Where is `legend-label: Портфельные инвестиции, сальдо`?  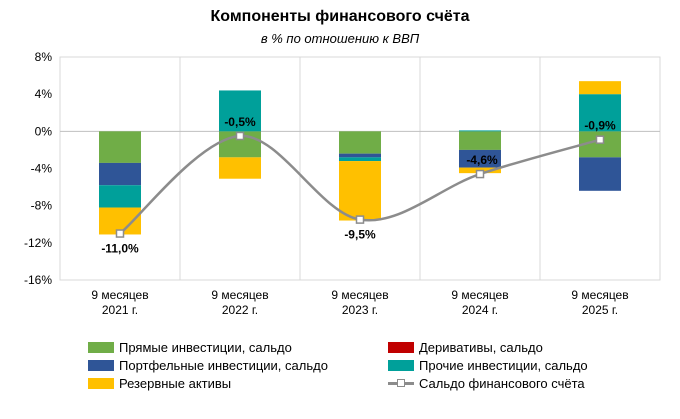
legend-label: Портфельные инвестиции, сальдо is located at coordinates (223, 365).